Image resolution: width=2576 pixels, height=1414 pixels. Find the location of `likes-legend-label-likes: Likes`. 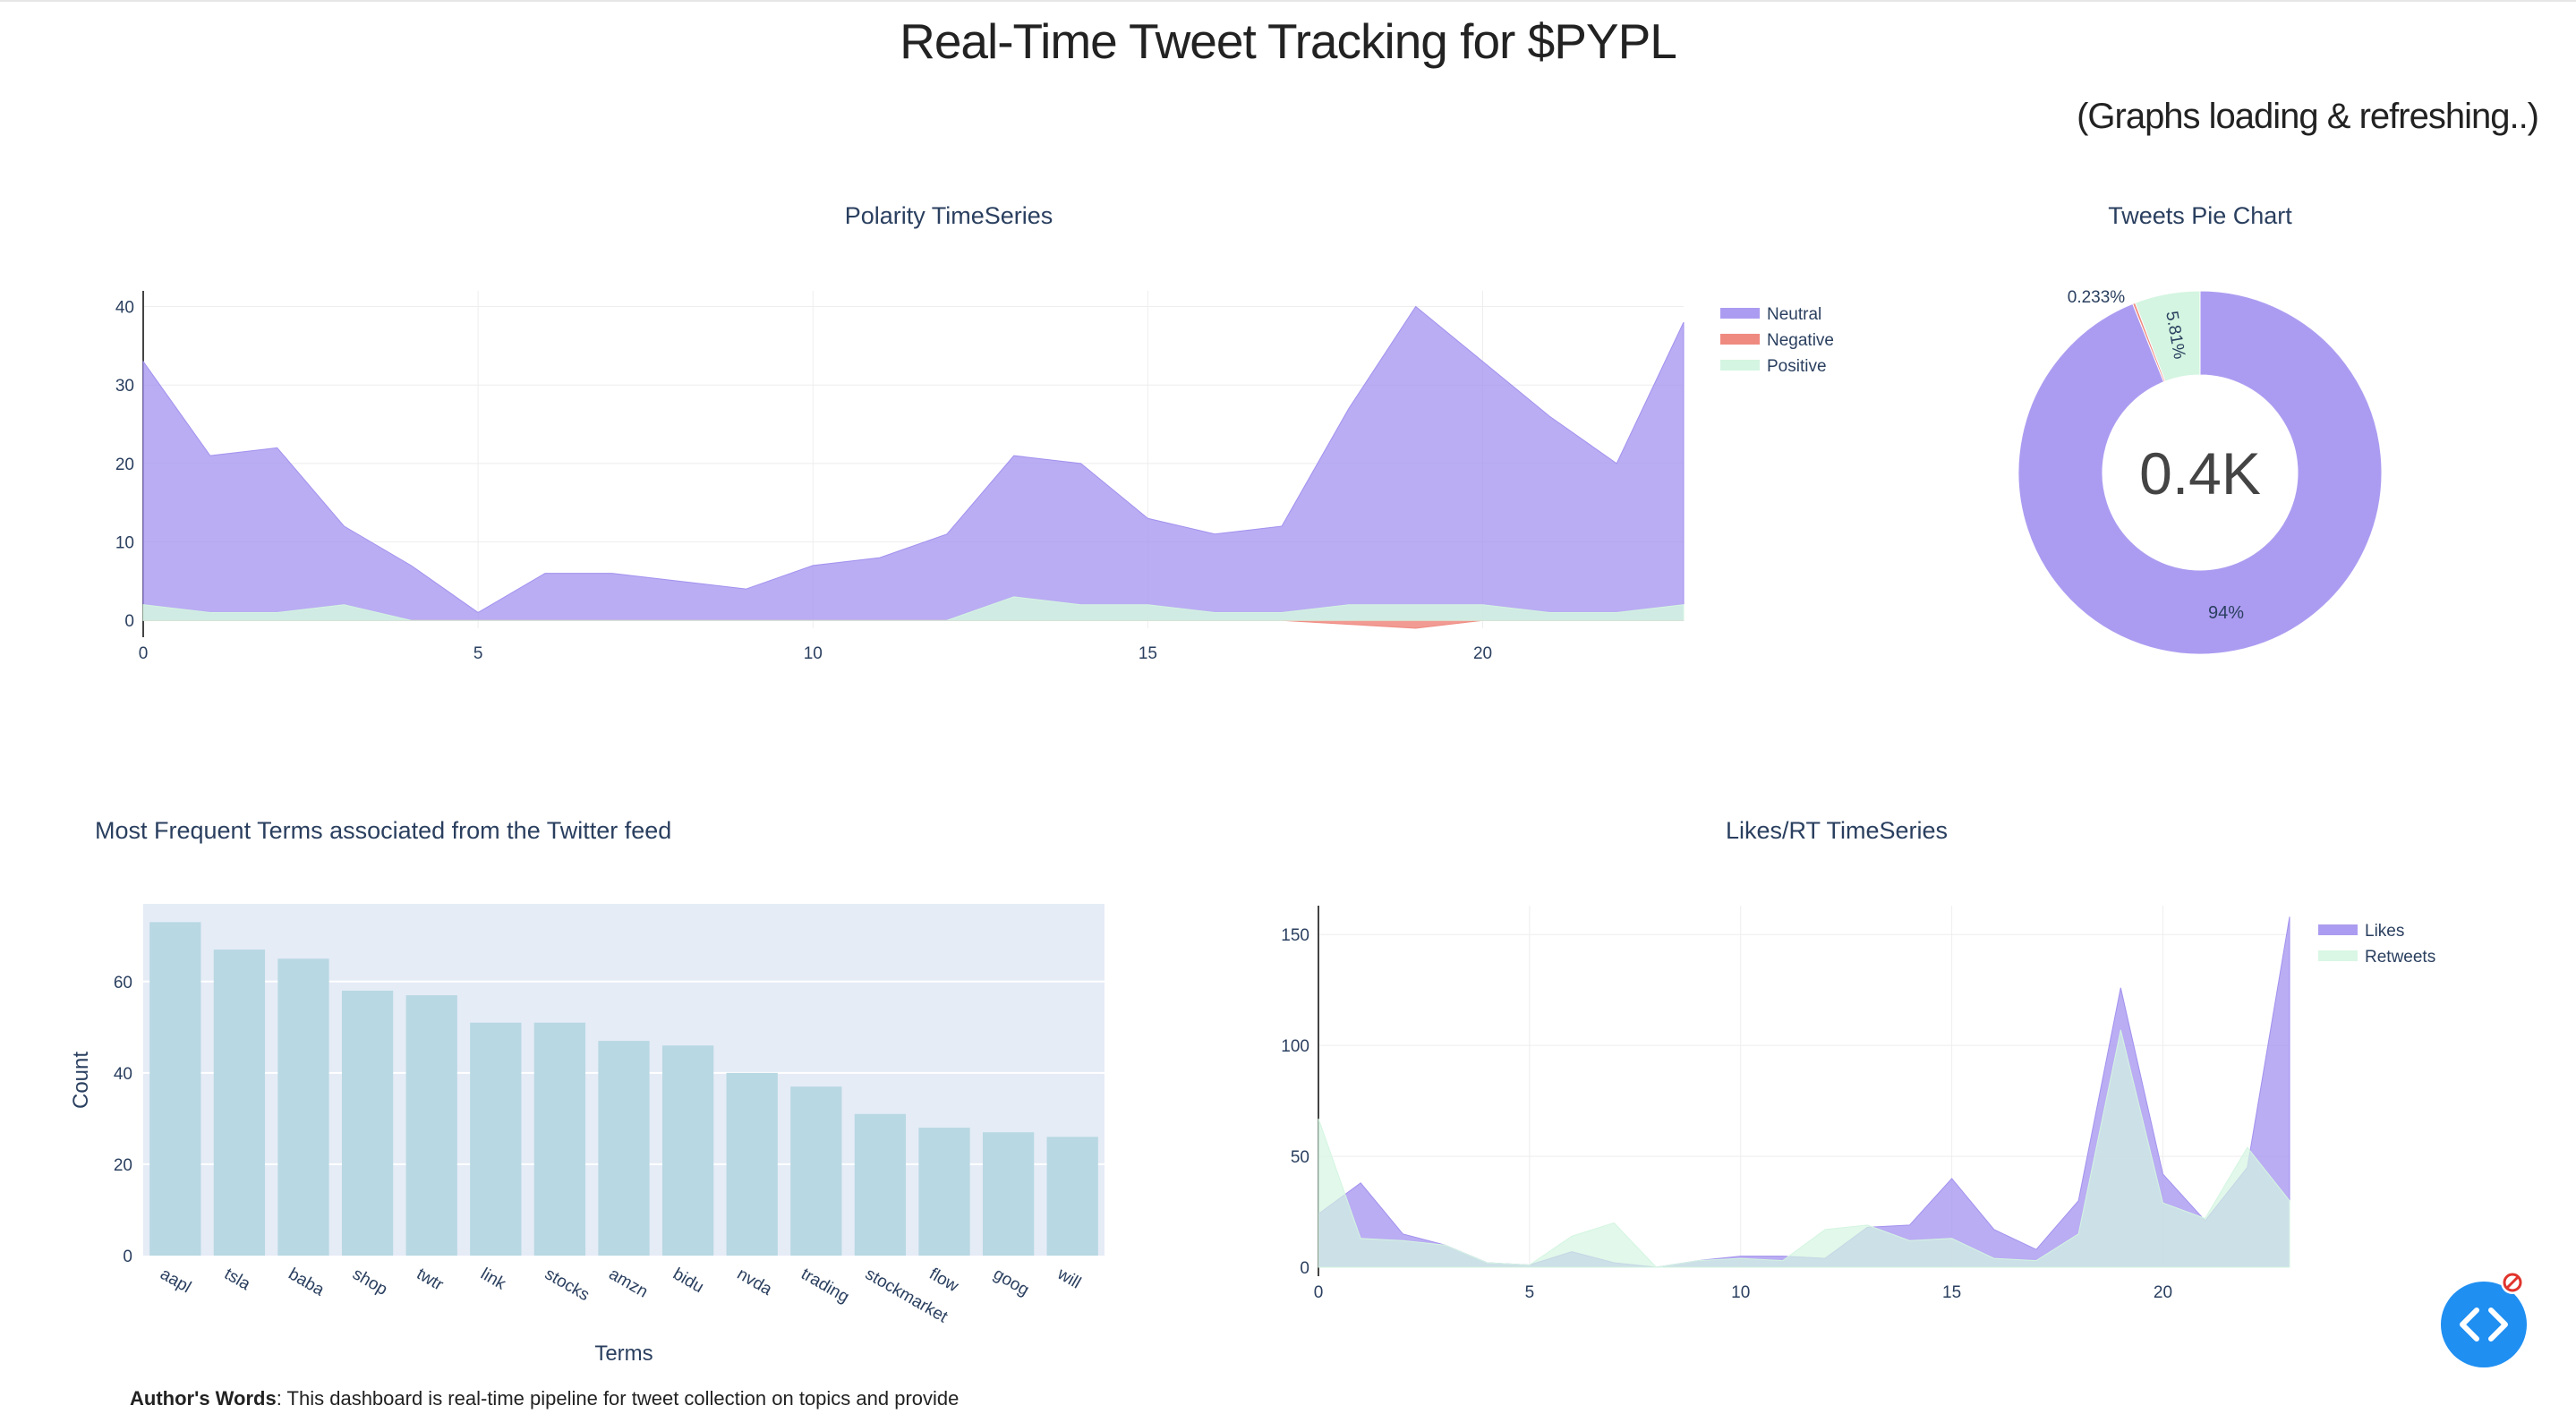

likes-legend-label-likes: Likes is located at coordinates (2384, 931).